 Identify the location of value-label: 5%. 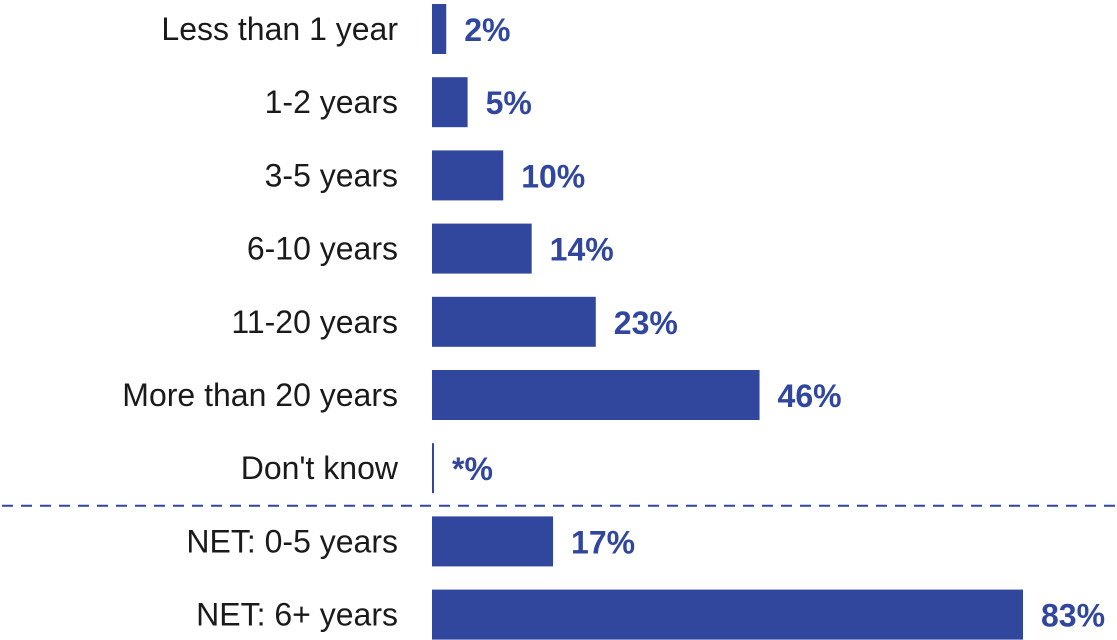
(509, 103).